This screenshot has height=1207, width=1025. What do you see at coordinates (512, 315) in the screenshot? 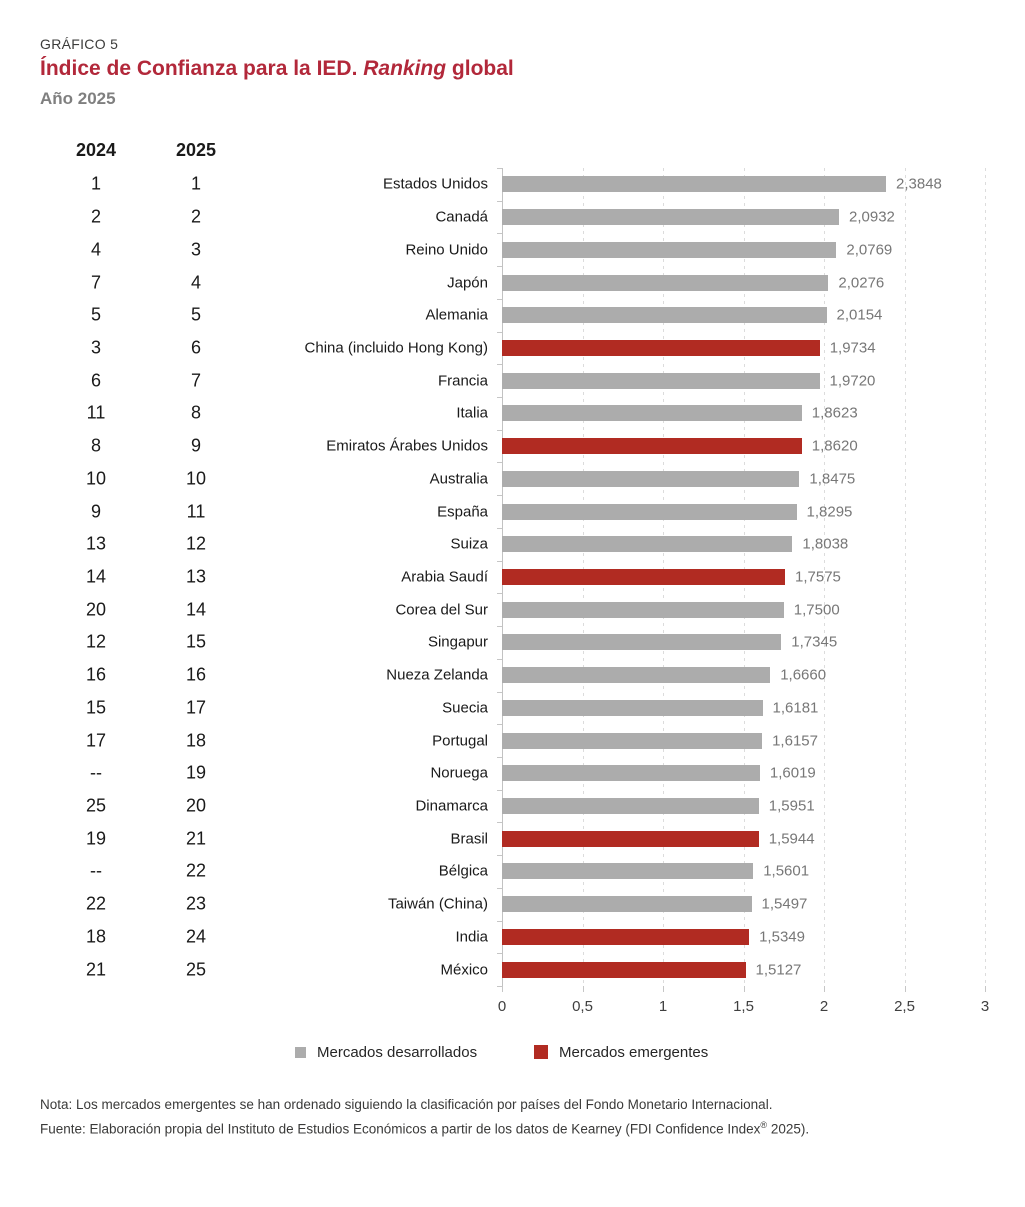
I see `chart-row: 5 5 Alemania 2,0154` at bounding box center [512, 315].